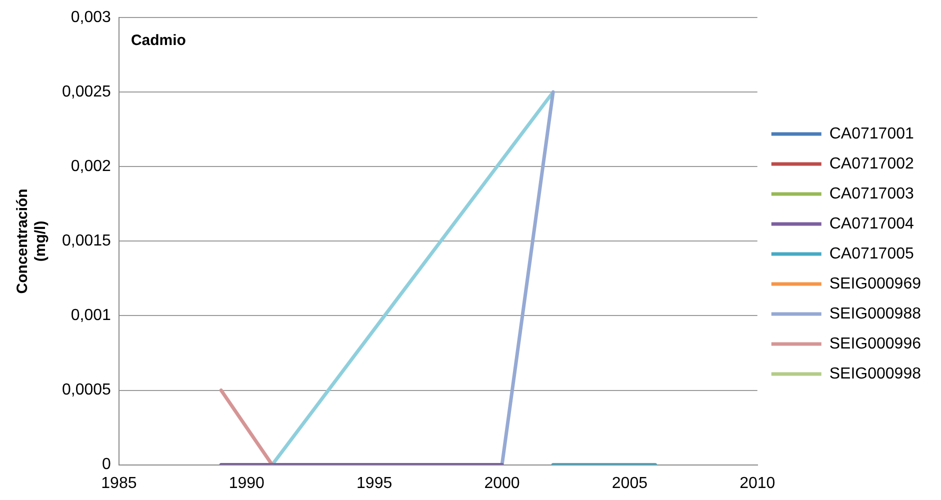  I want to click on legend-label: CA0717005, so click(871, 253).